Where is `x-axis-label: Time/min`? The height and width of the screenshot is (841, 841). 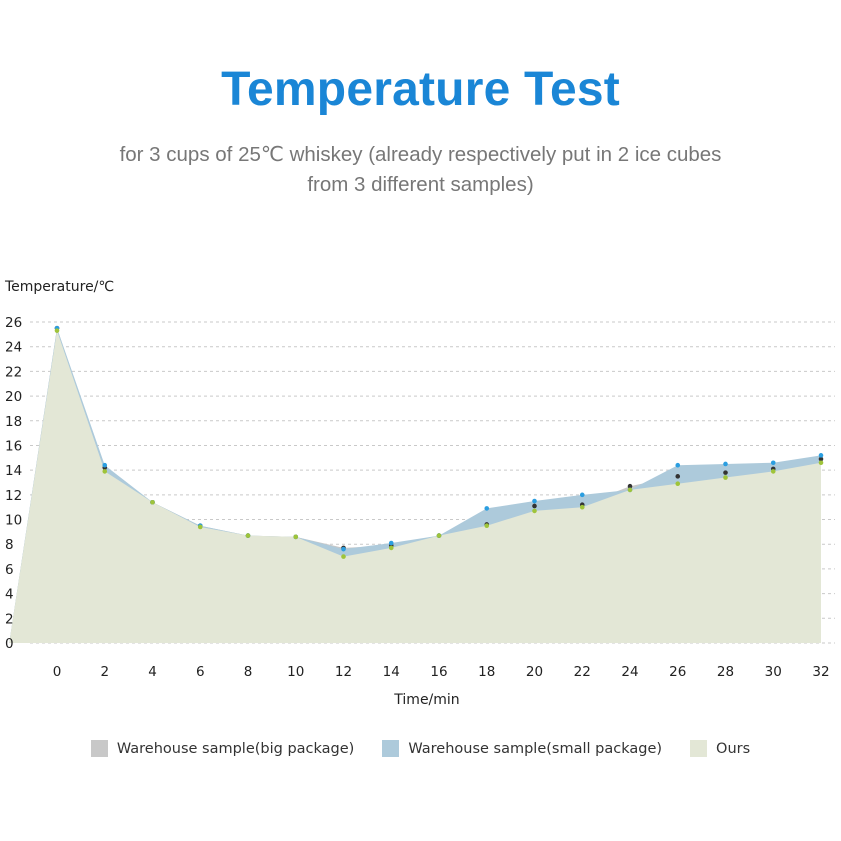
x-axis-label: Time/min is located at coordinates (426, 700).